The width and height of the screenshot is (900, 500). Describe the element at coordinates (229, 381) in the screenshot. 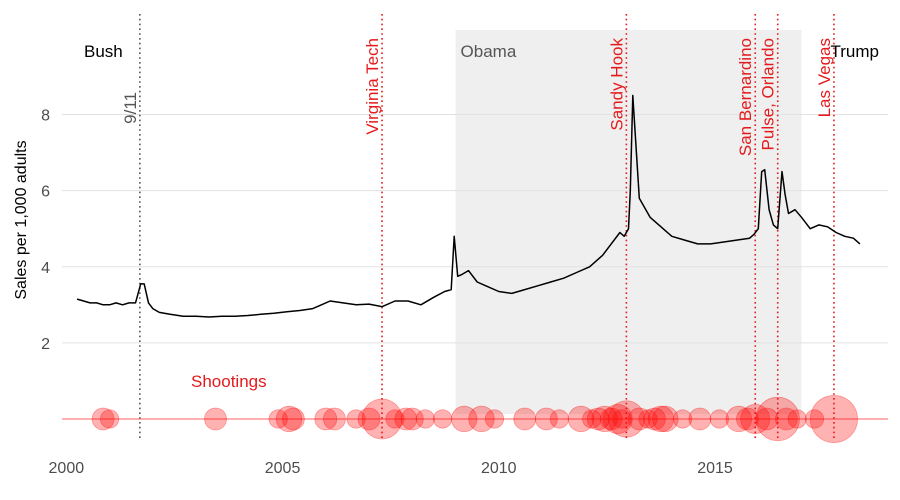

I see `shootings-label: Shootings` at that location.